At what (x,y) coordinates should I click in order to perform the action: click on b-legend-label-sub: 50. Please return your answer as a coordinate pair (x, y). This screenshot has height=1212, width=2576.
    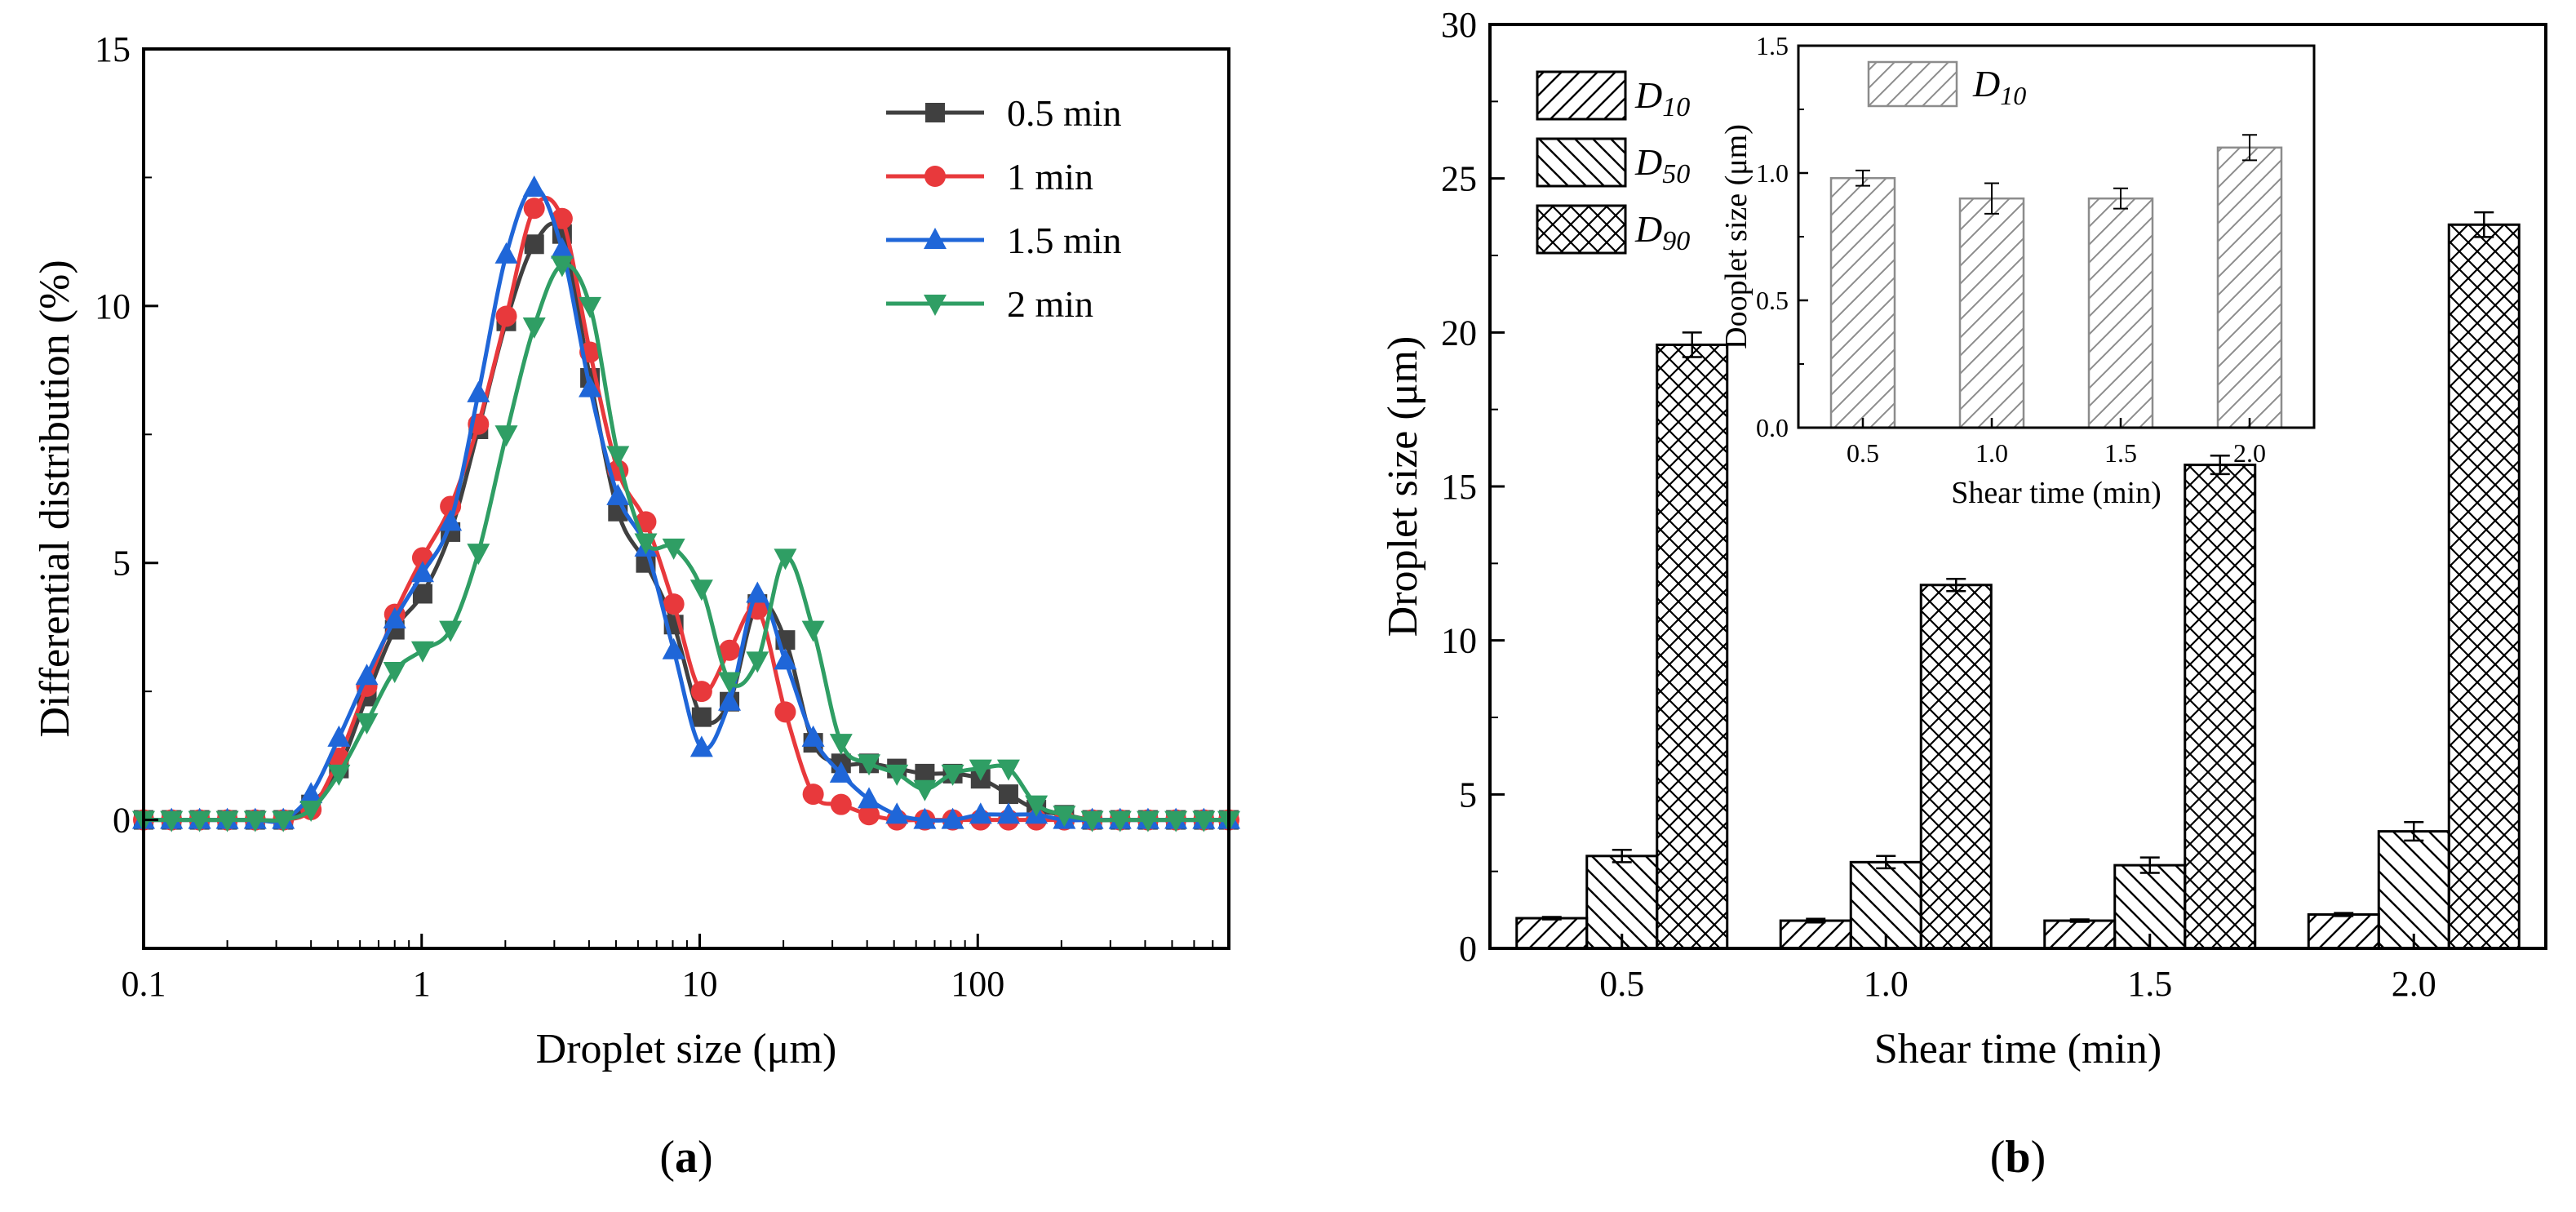
    Looking at the image, I should click on (1676, 174).